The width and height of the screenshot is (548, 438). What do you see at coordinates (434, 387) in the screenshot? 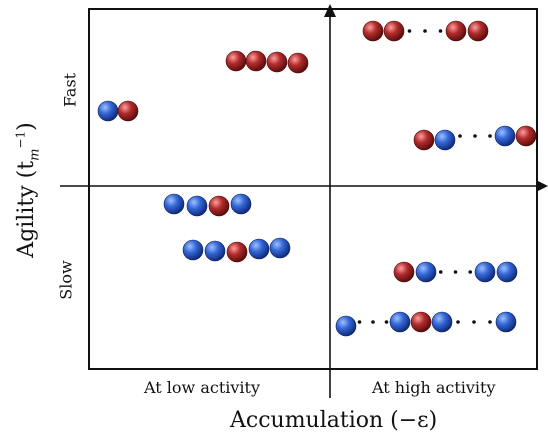
I see `x-category-high-activity: At high activity` at bounding box center [434, 387].